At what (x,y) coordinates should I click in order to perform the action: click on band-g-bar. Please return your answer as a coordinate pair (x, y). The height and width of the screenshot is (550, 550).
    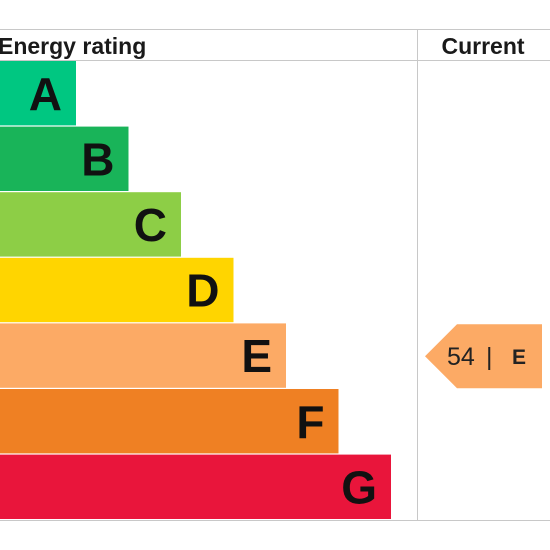
    Looking at the image, I should click on (195, 486).